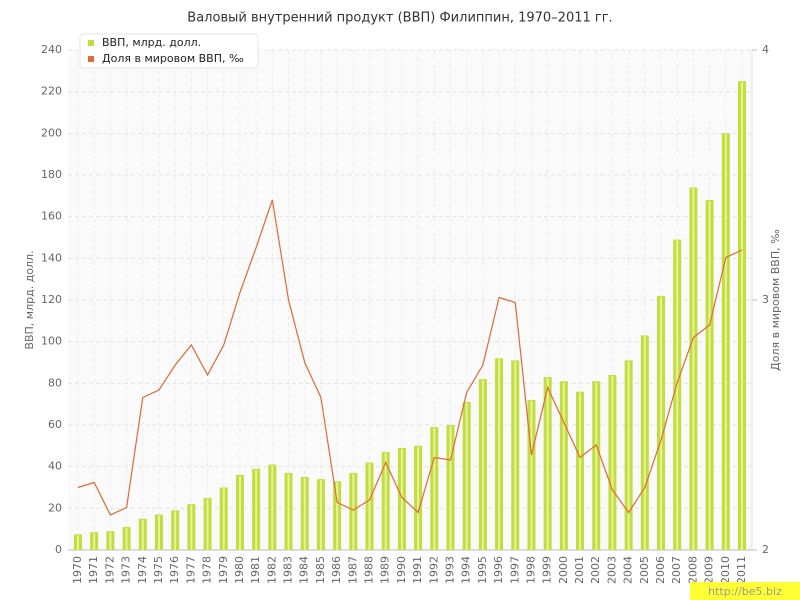 The image size is (800, 600). I want to click on x-tick-label: 2009, so click(709, 570).